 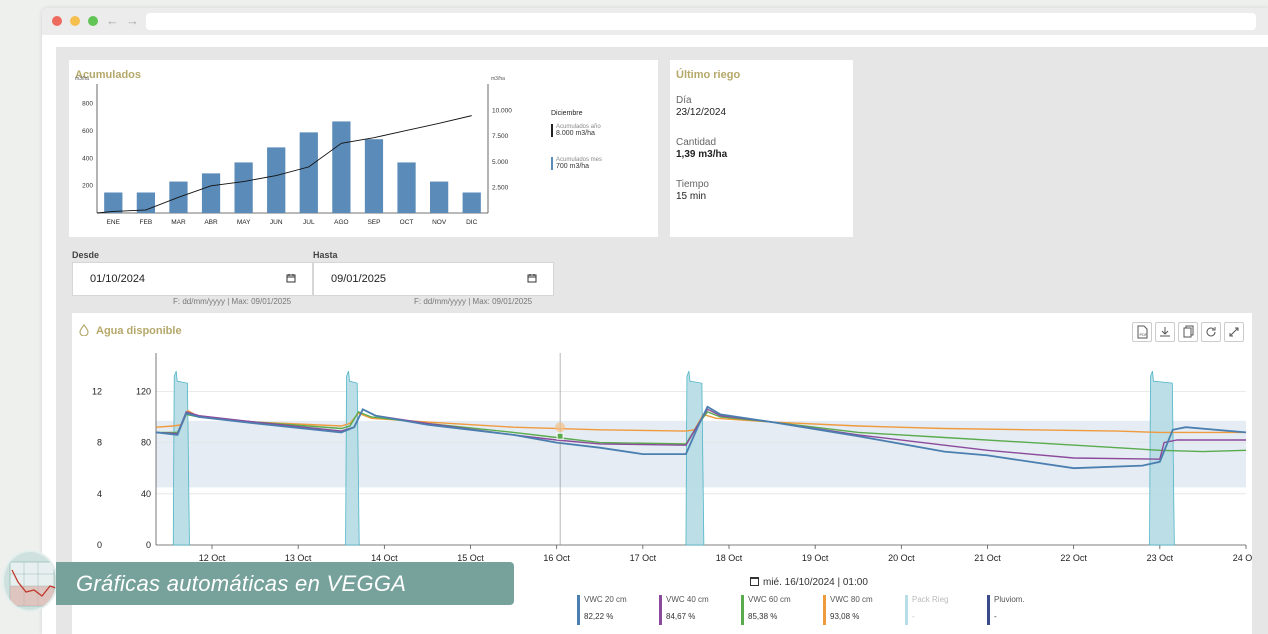 What do you see at coordinates (815, 558) in the screenshot?
I see `x-tick-label: 19 Oct` at bounding box center [815, 558].